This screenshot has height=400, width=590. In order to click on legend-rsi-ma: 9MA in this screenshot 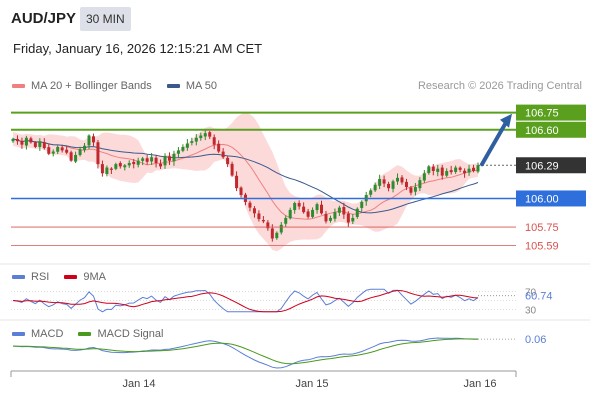, I will do `click(85, 277)`.